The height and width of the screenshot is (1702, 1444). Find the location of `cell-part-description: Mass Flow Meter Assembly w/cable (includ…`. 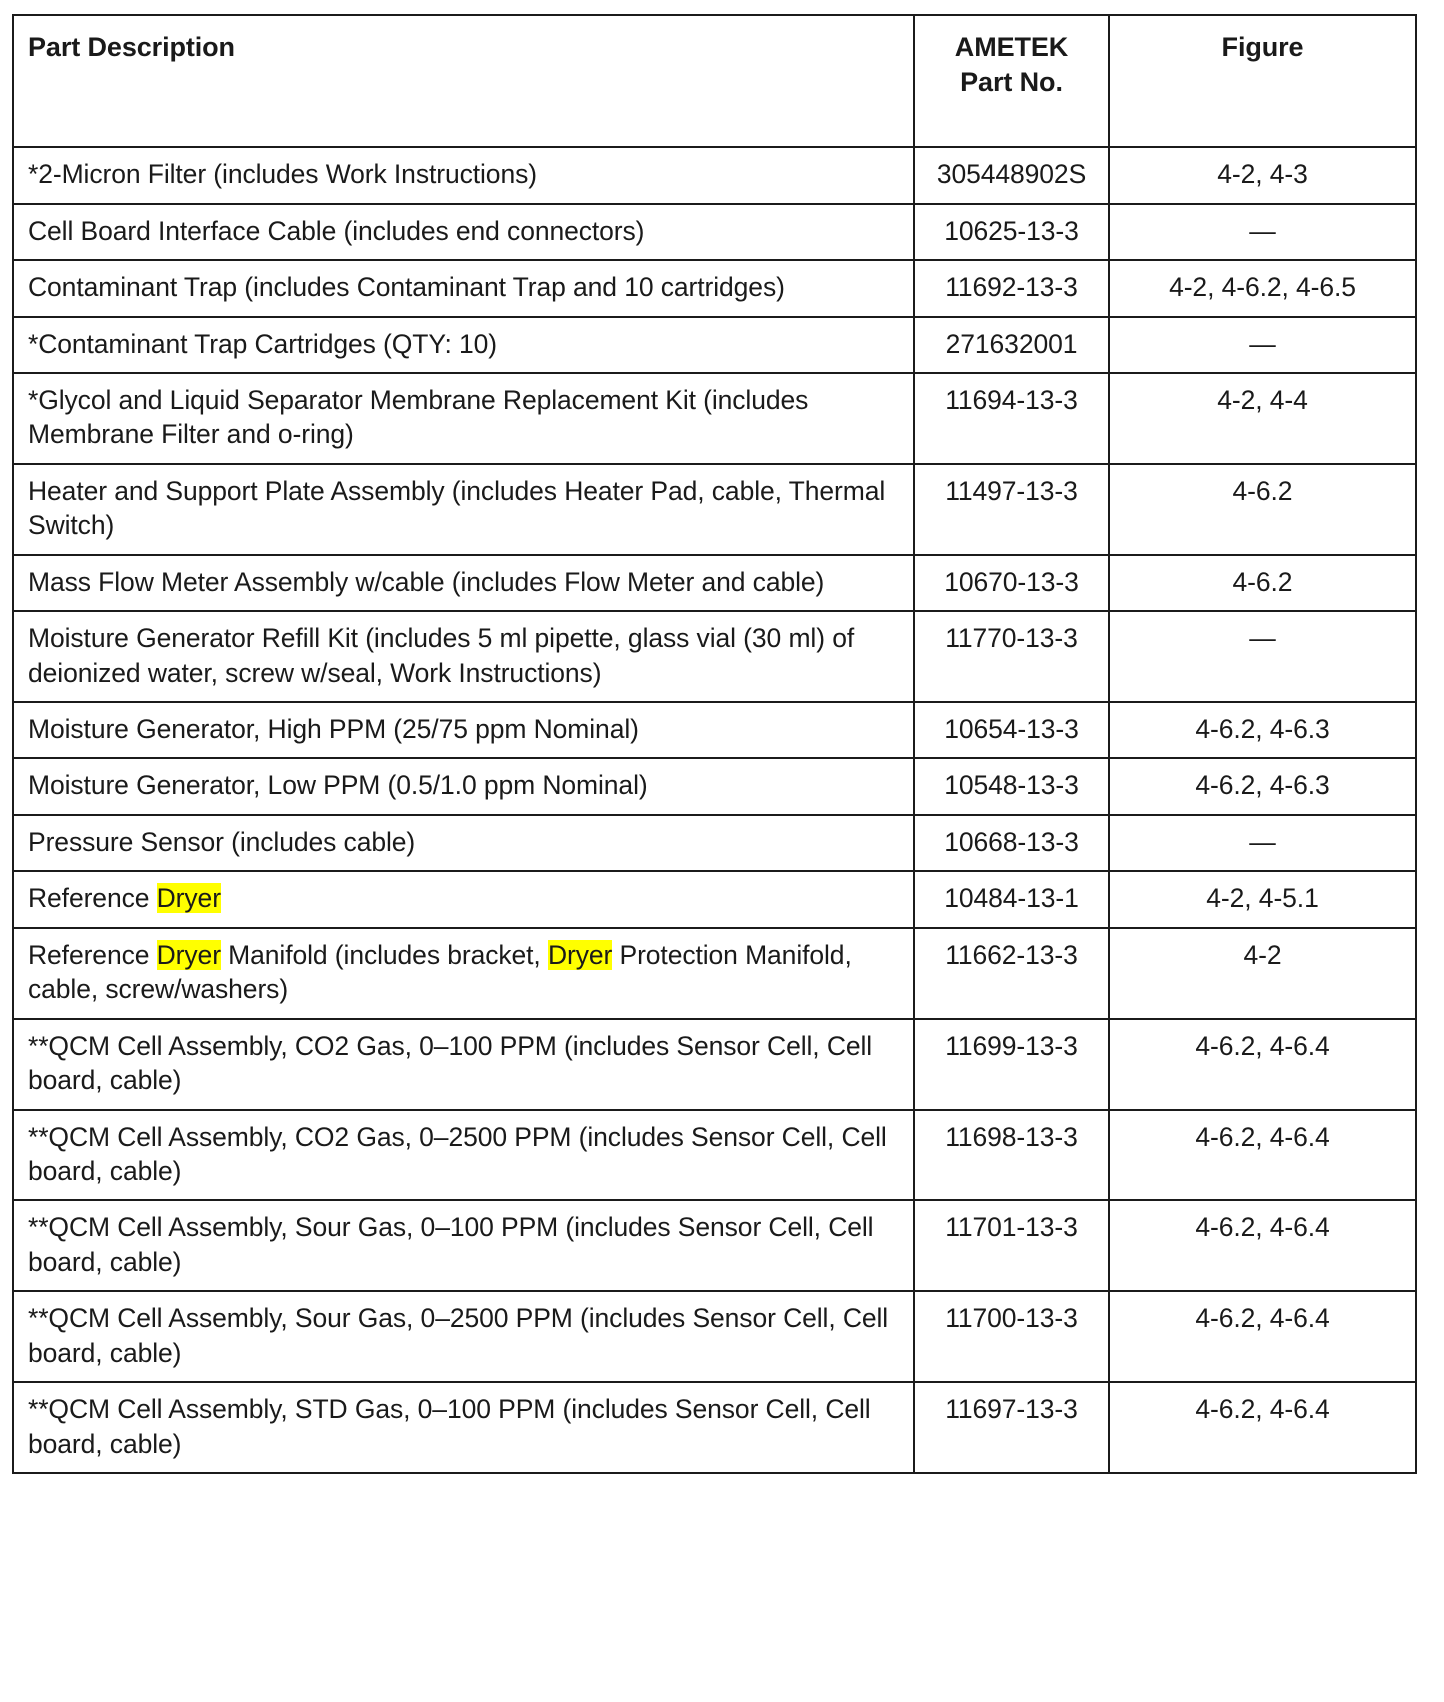

cell-part-description: Mass Flow Meter Assembly w/cable (includ… is located at coordinates (463, 583).